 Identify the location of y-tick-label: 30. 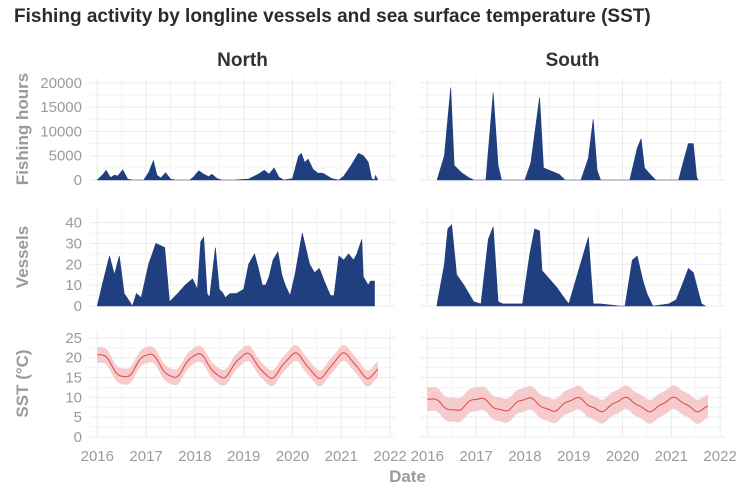
(73, 243).